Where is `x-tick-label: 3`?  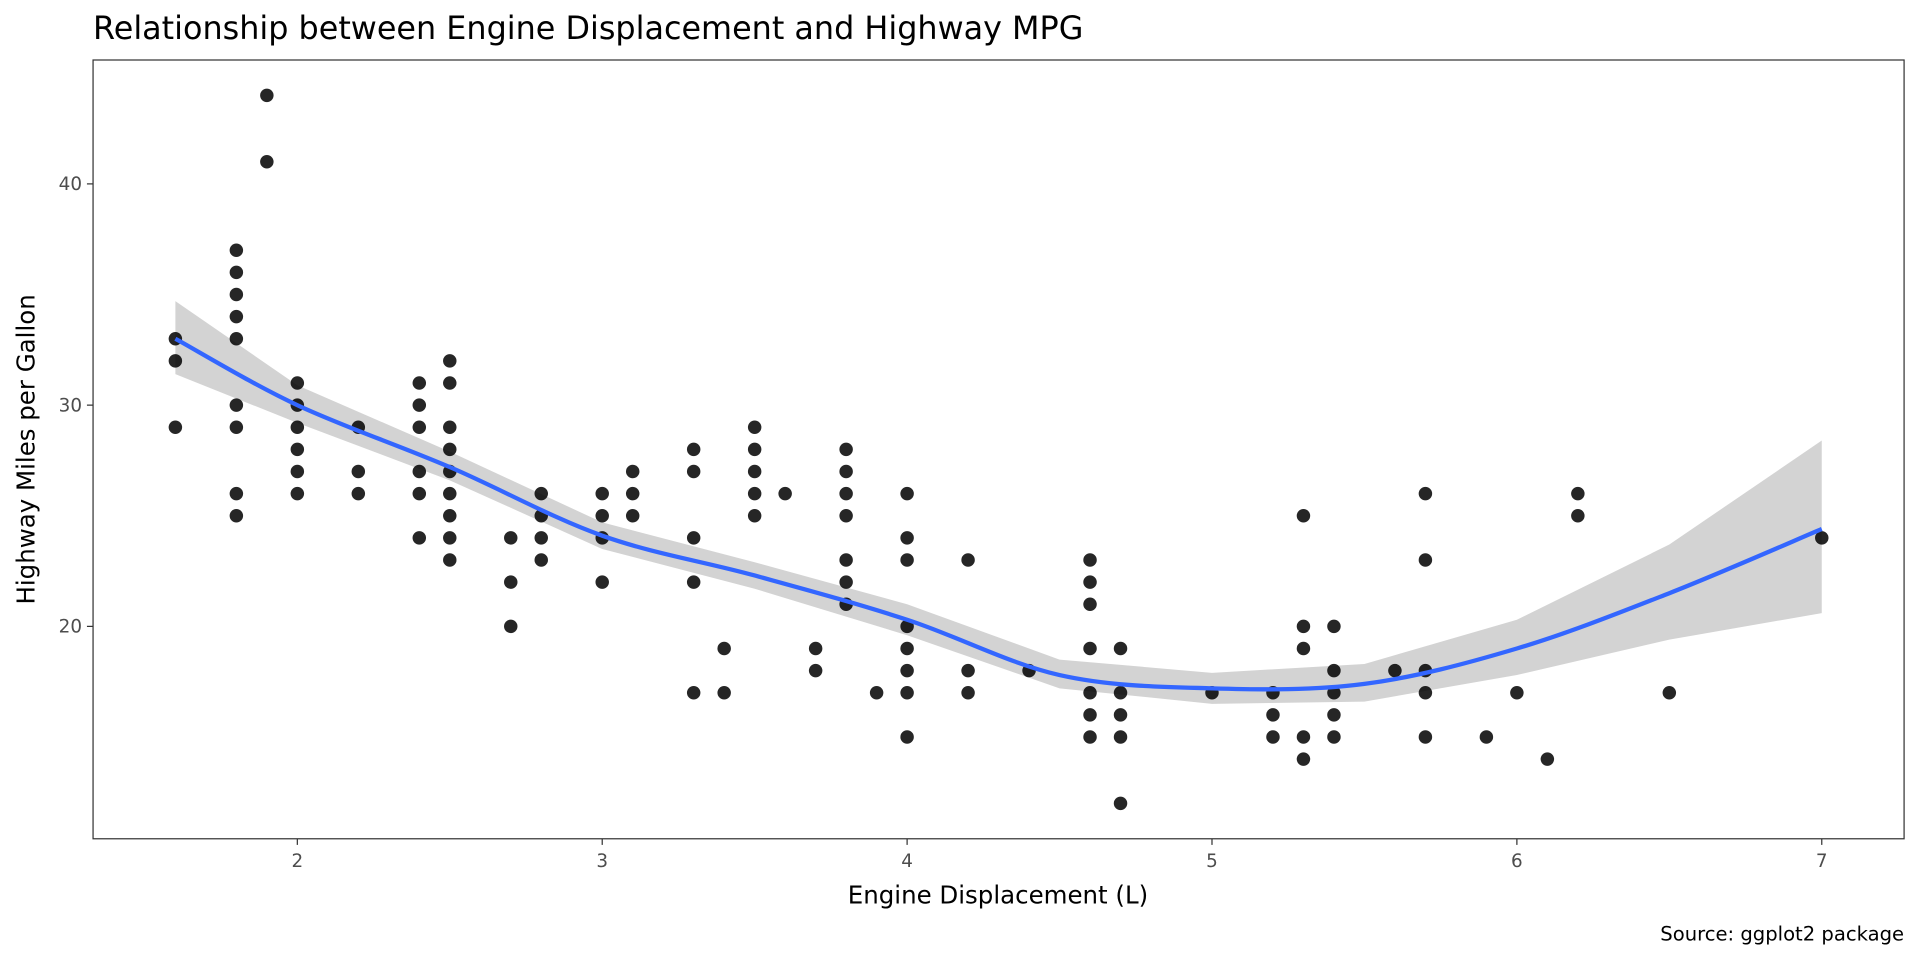
x-tick-label: 3 is located at coordinates (602, 861).